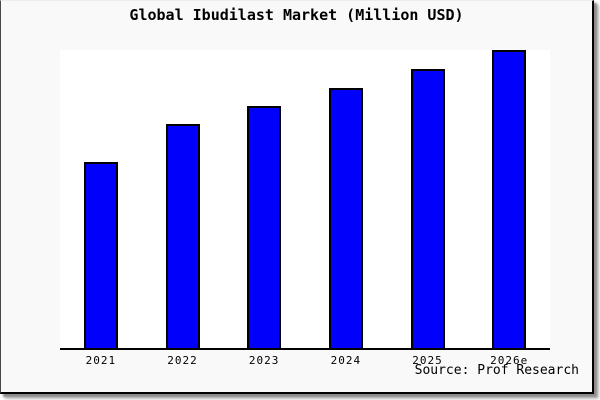  I want to click on bar-2022, so click(182, 236).